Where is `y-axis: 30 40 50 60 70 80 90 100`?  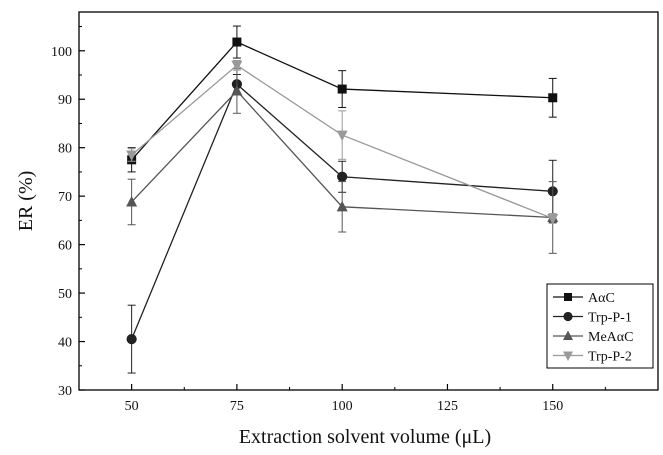
y-axis: 30 40 50 60 70 80 90 100 is located at coordinates (68, 212).